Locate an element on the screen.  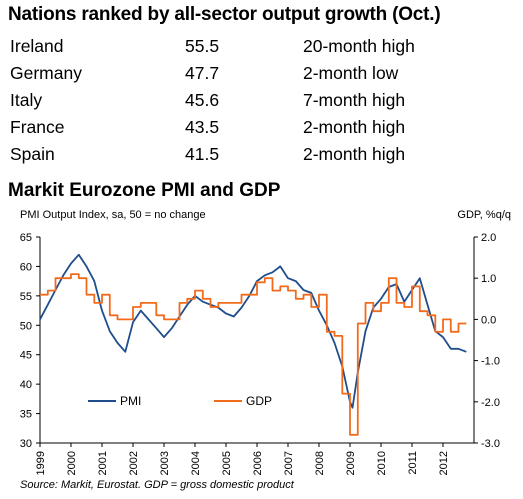
x-tick-label: 2001 is located at coordinates (103, 463).